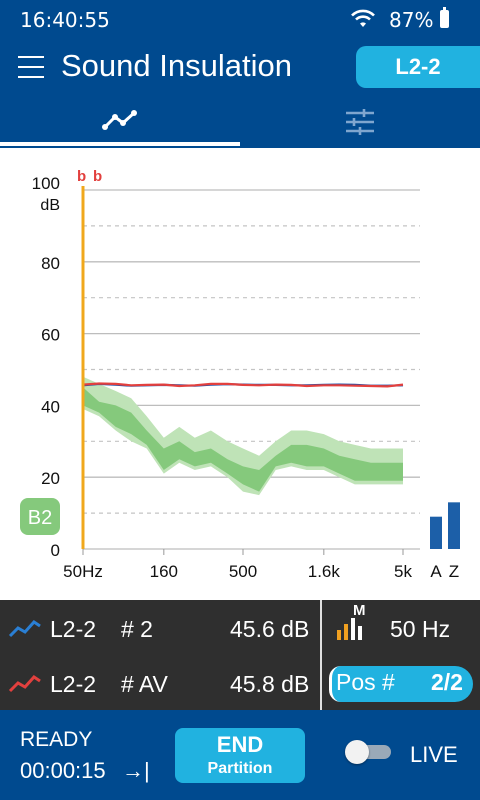 The height and width of the screenshot is (800, 480). I want to click on live-toggle, so click(369, 752).